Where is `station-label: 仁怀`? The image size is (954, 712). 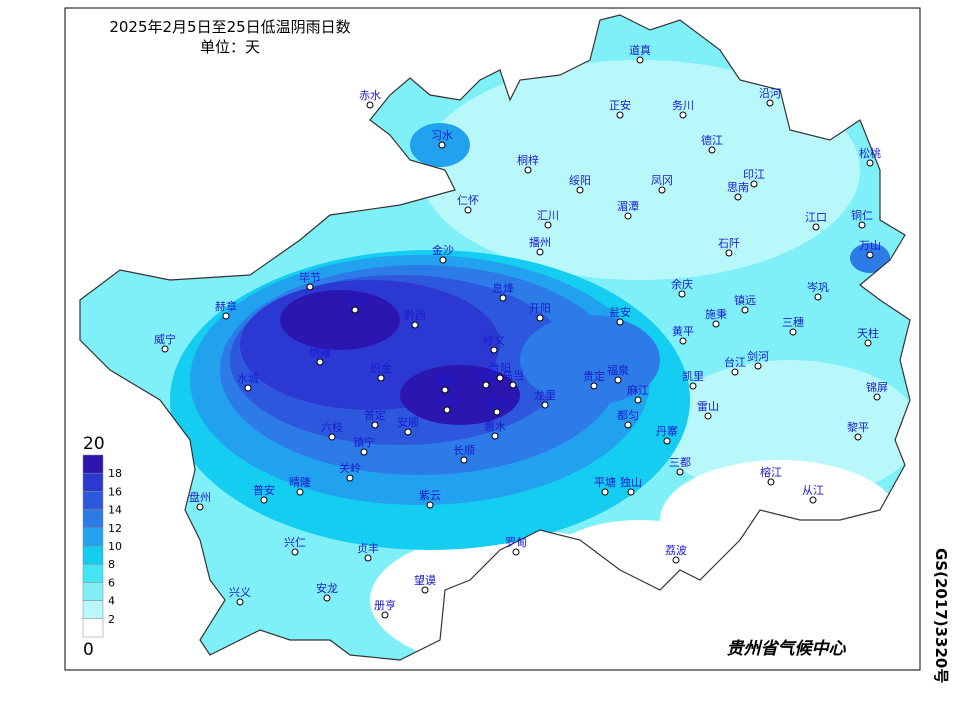 station-label: 仁怀 is located at coordinates (468, 200).